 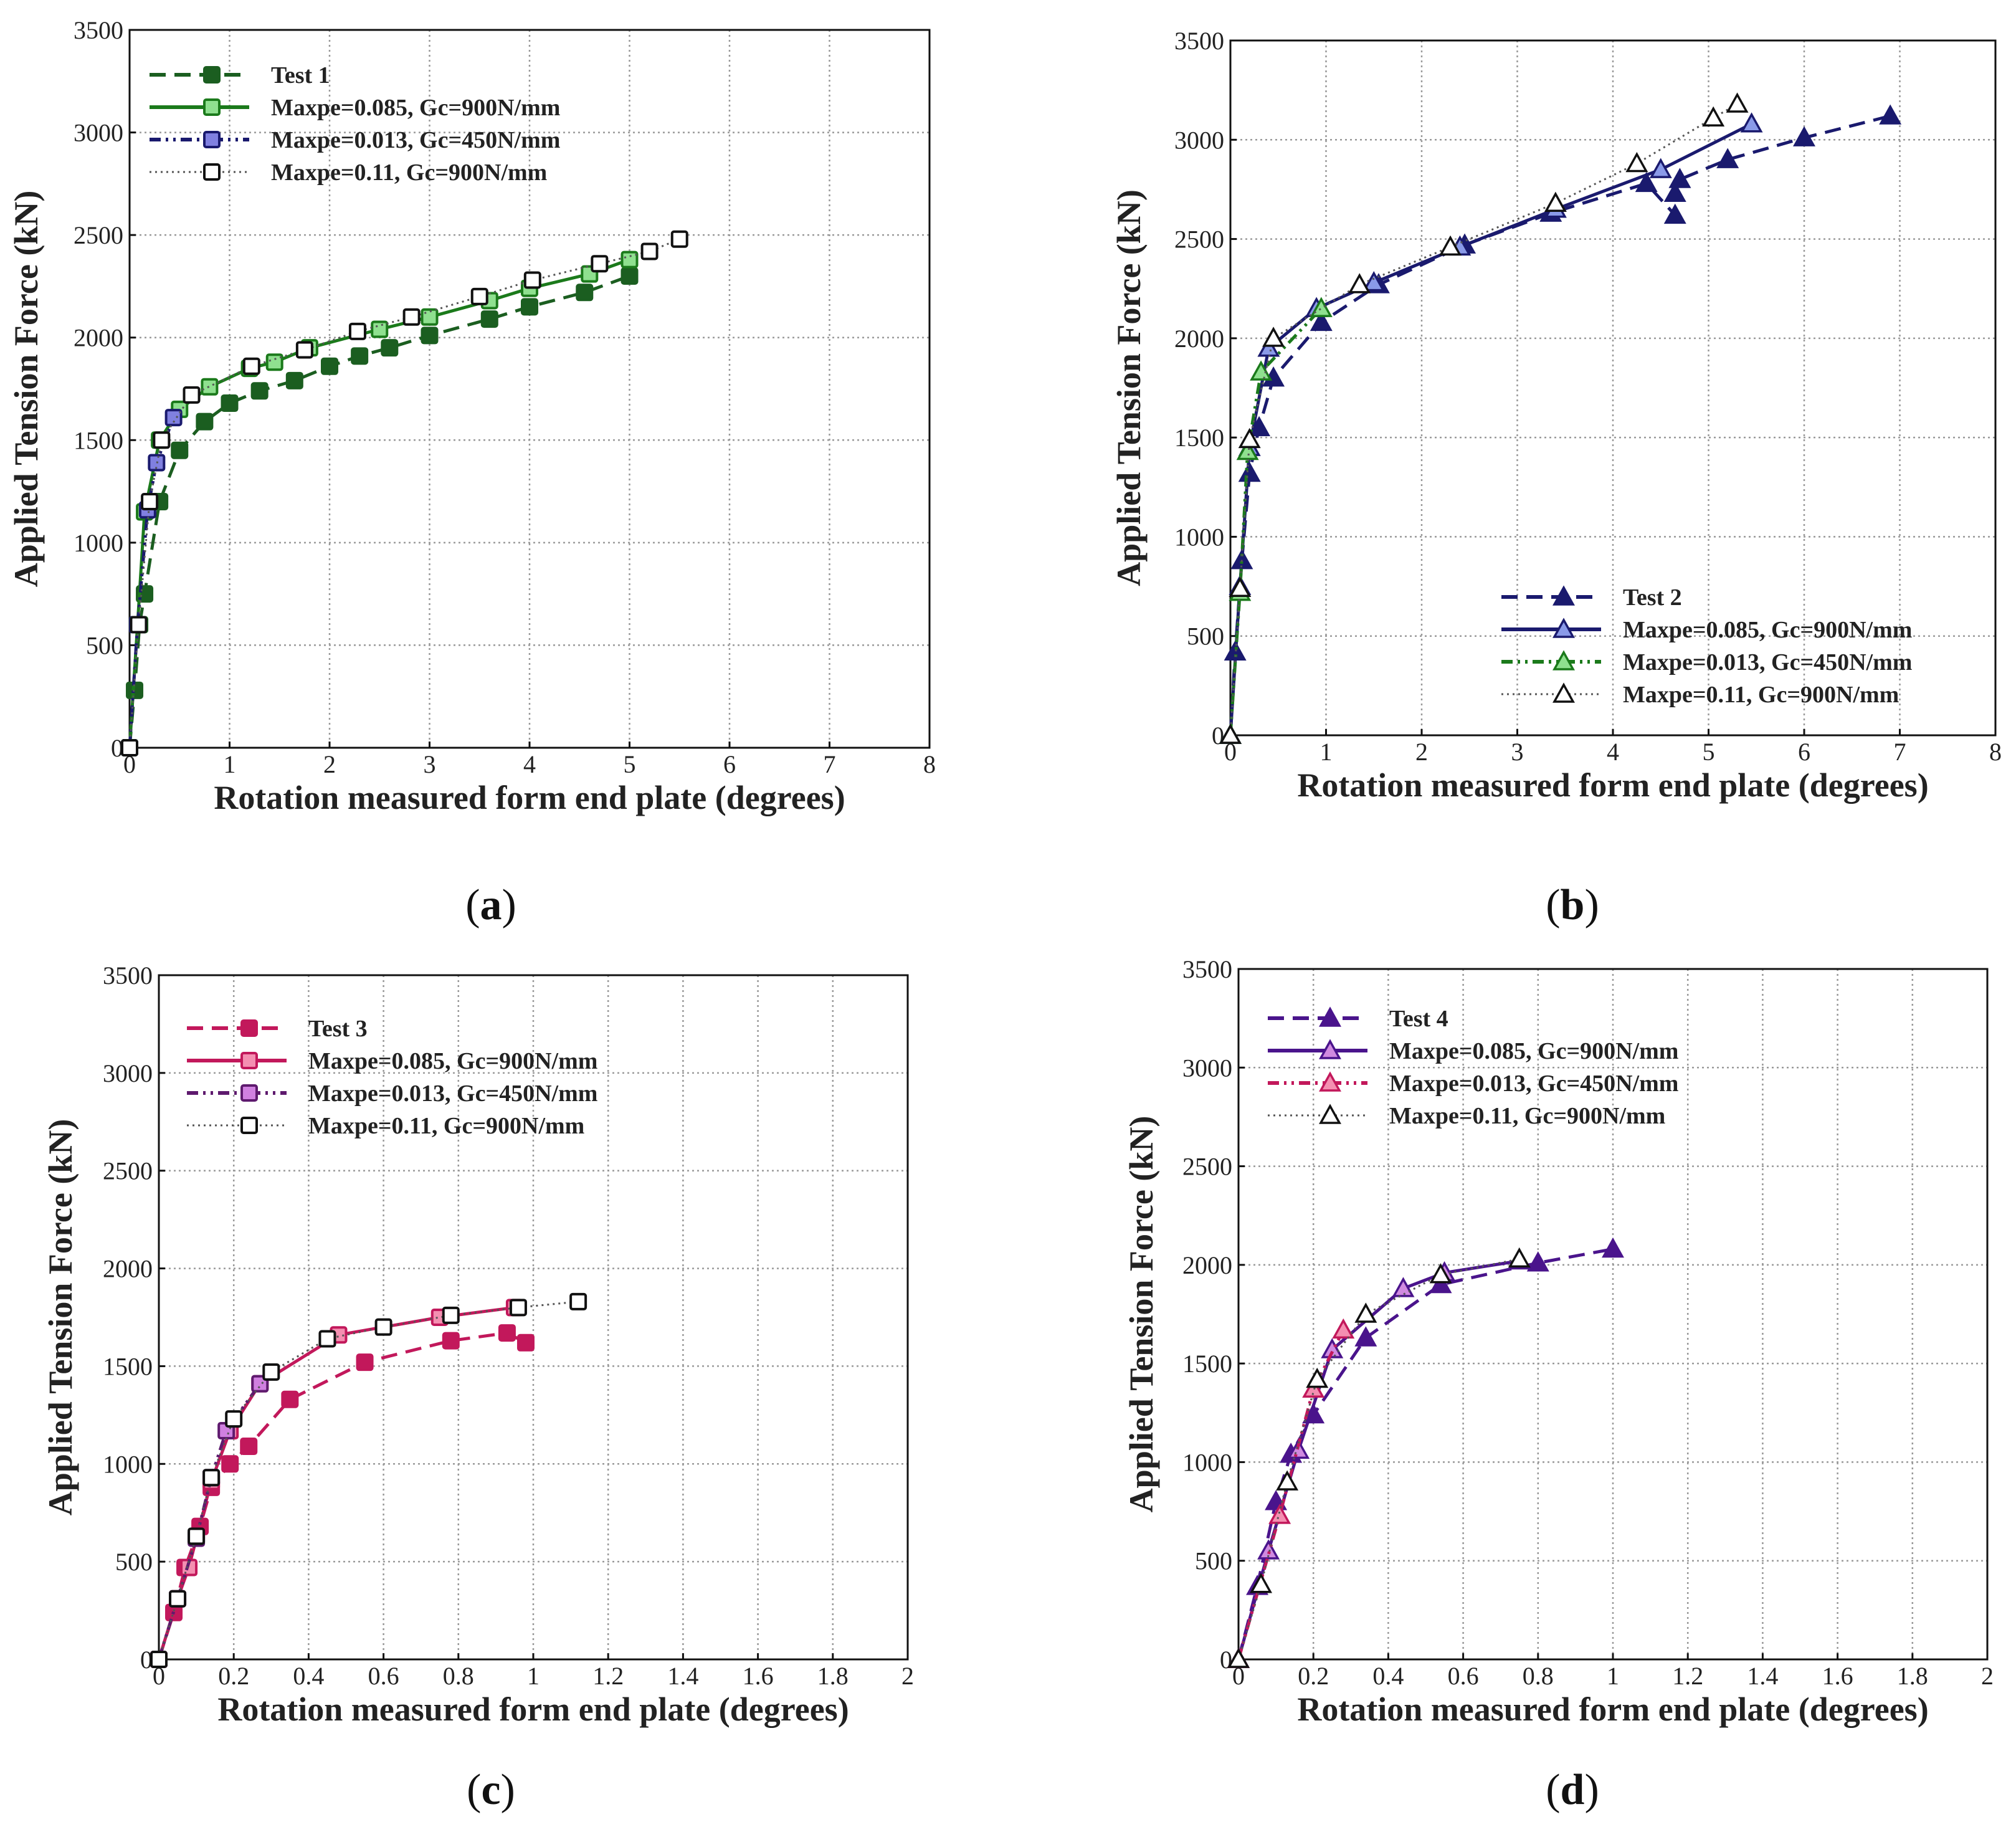 What do you see at coordinates (1207, 1265) in the screenshot?
I see `y-tick-label: 2000` at bounding box center [1207, 1265].